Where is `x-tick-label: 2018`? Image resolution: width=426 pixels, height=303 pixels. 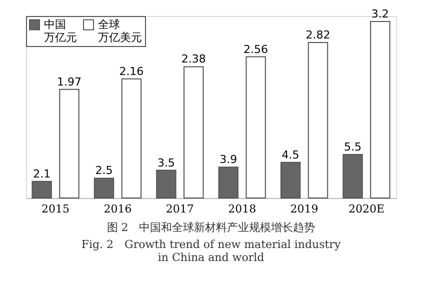
x-tick-label: 2018 is located at coordinates (242, 209).